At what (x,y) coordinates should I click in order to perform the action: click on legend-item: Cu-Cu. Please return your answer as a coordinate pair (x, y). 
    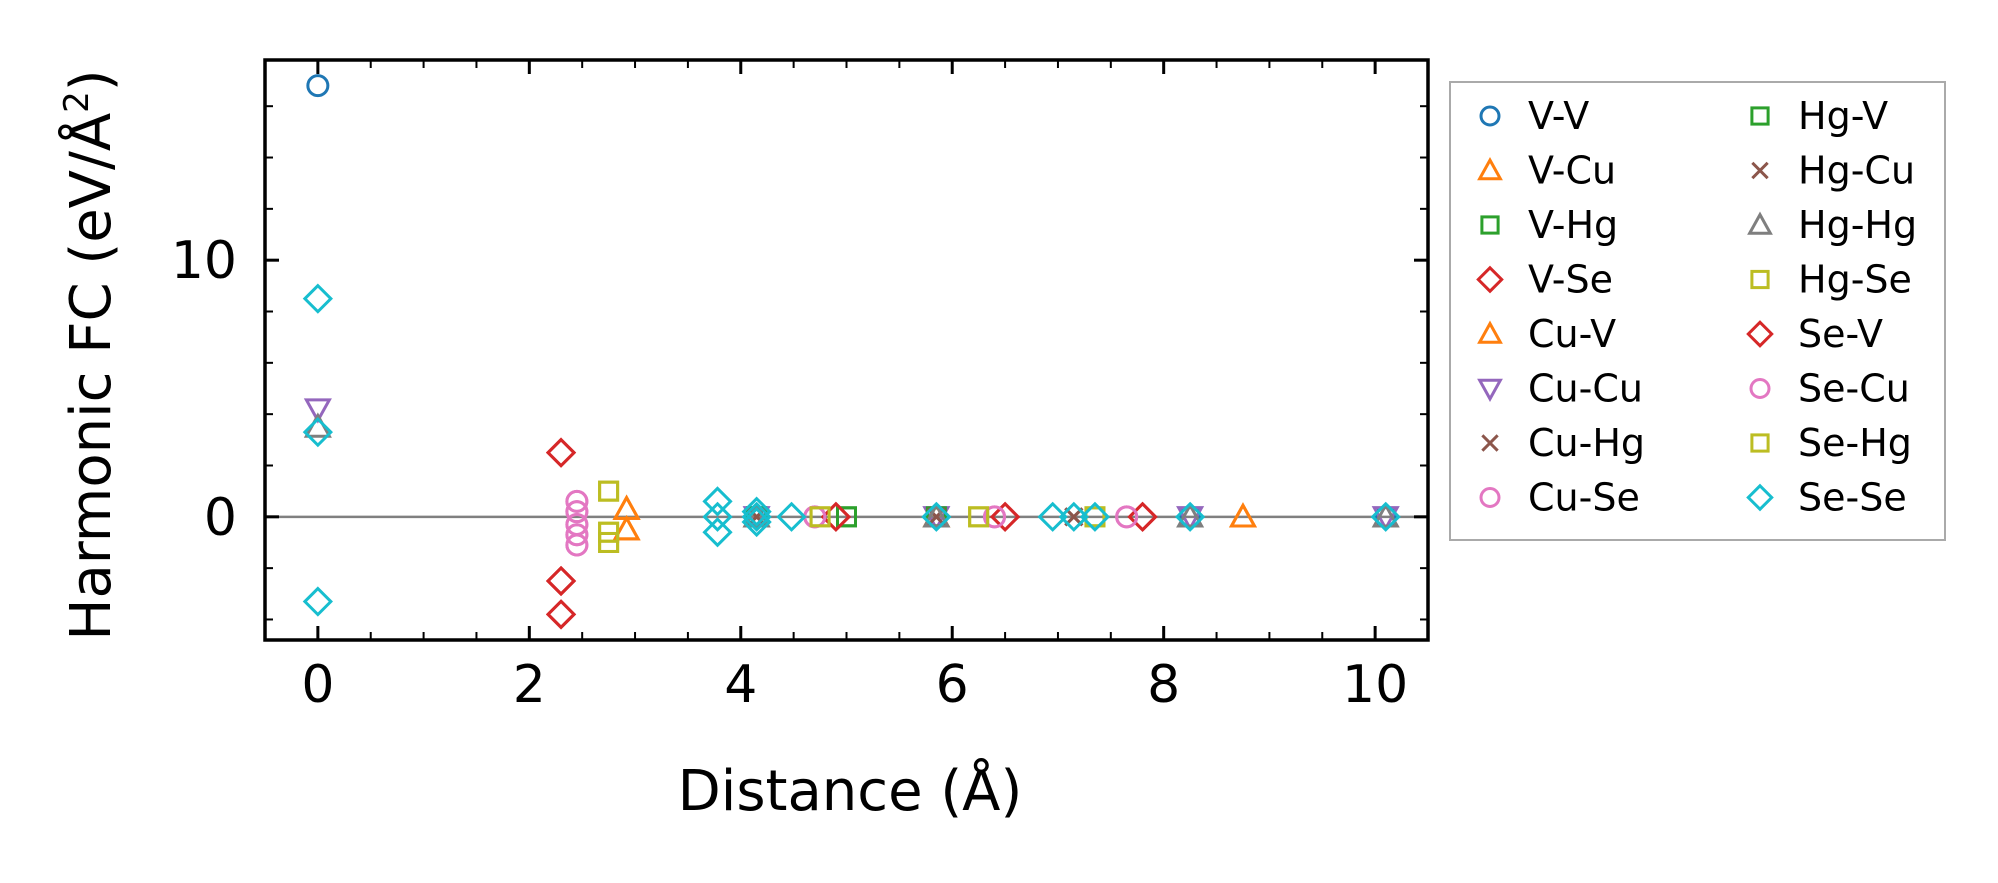
    Looking at the image, I should click on (1560, 389).